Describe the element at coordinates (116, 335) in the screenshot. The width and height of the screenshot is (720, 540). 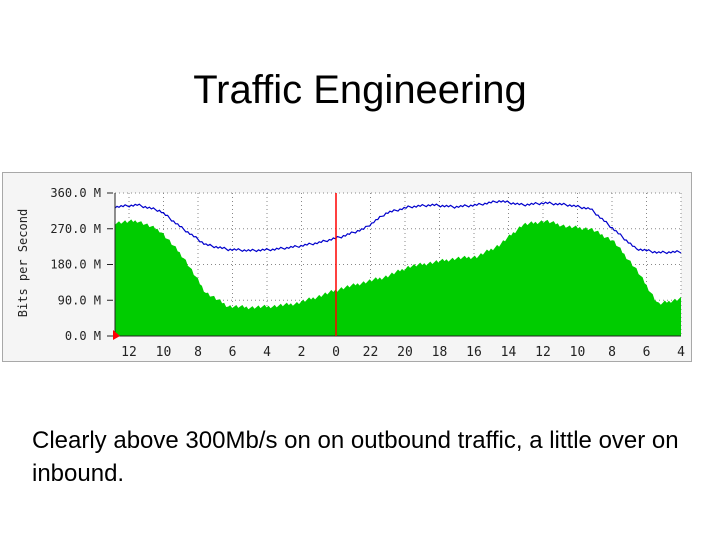
I see `origin-arrow` at that location.